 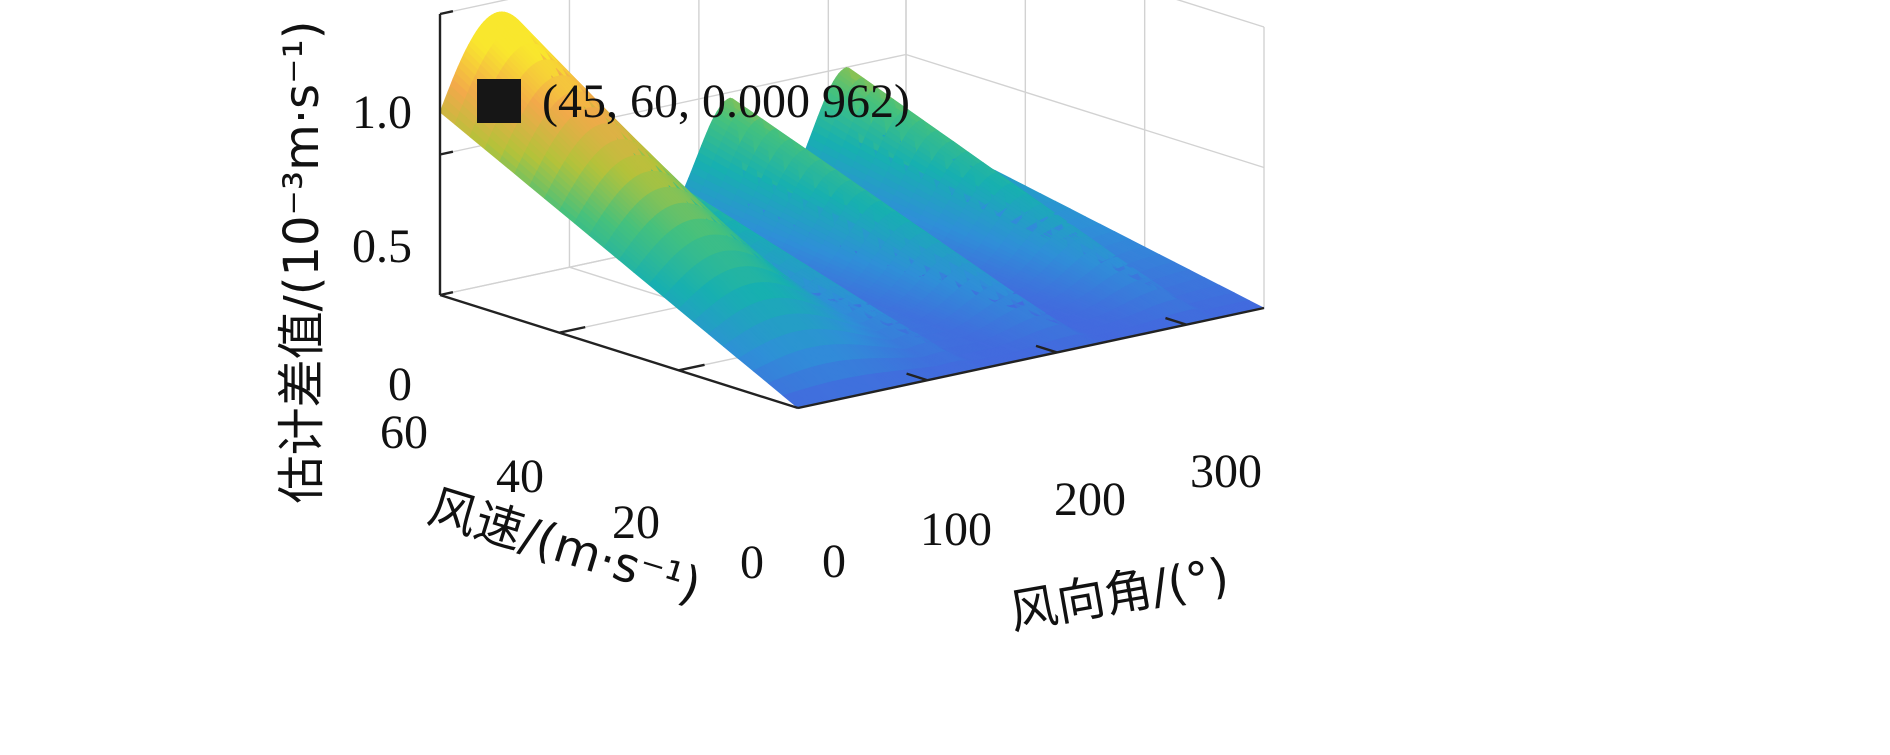 I want to click on x-tick-label: 200, so click(x=1090, y=499).